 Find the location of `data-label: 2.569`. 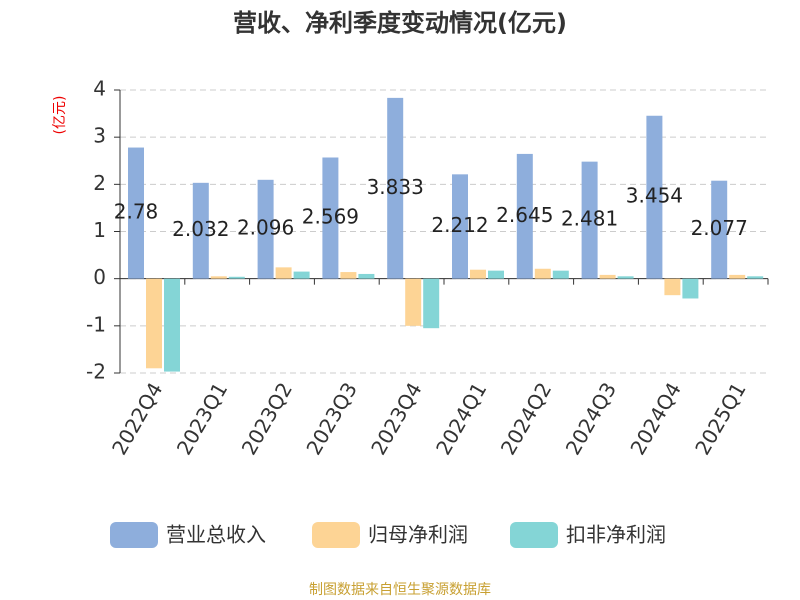

data-label: 2.569 is located at coordinates (330, 217).